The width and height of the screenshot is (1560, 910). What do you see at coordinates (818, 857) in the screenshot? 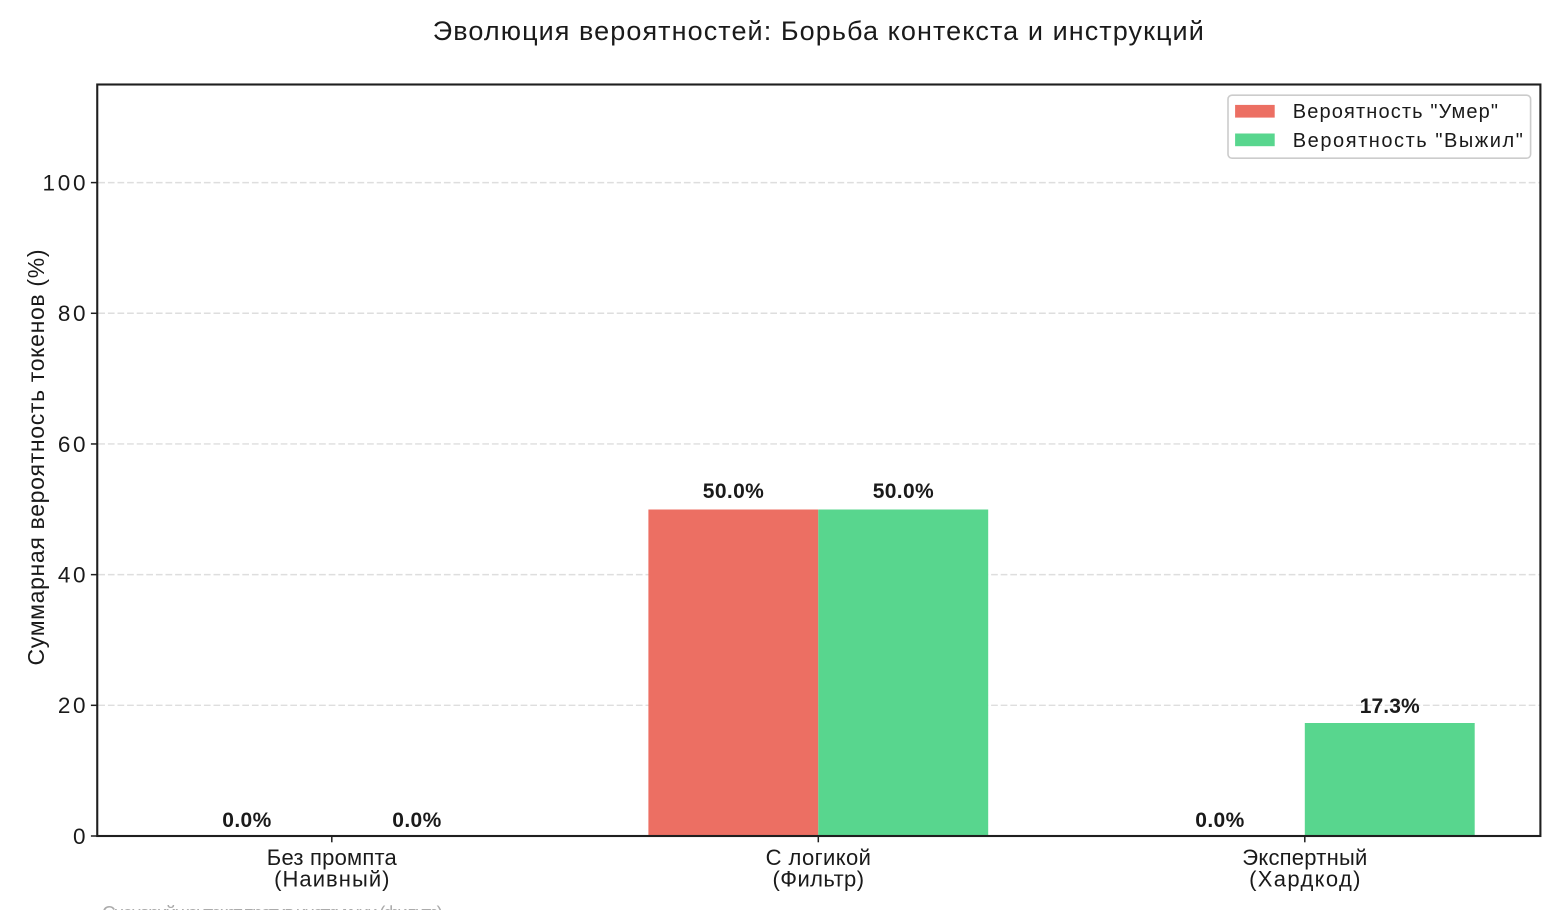
I see `svg-text: С логикой` at bounding box center [818, 857].